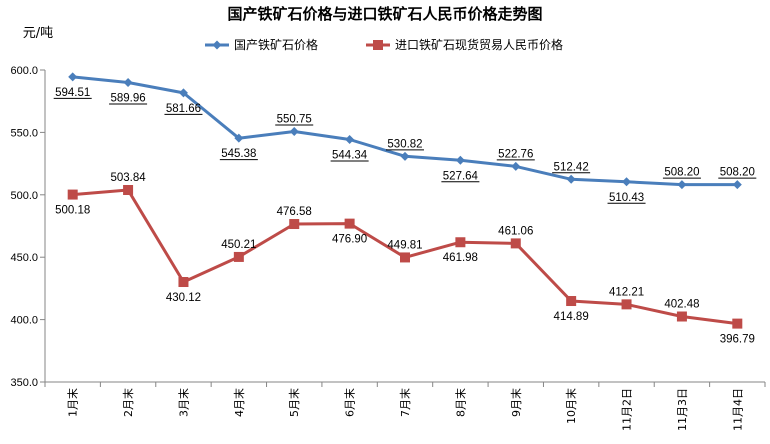 The image size is (770, 444). Describe the element at coordinates (239, 402) in the screenshot. I see `x-tick-label: 4月末` at that location.